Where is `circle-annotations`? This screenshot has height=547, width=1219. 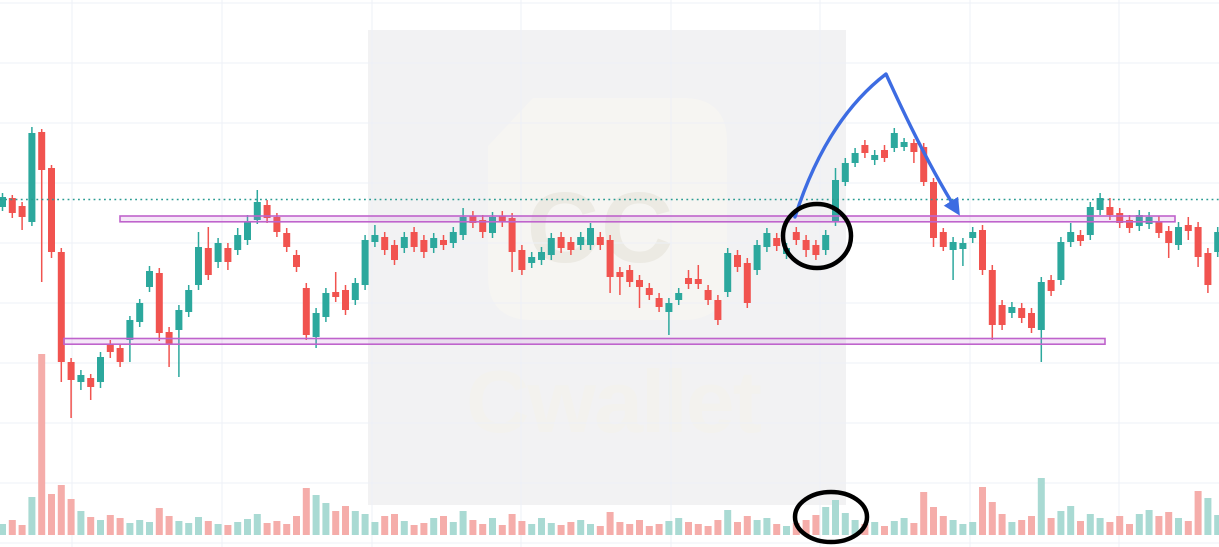
circle-annotations is located at coordinates (825, 373).